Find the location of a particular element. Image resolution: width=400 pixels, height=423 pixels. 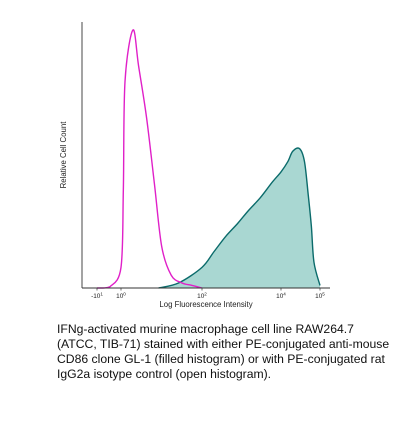

x-tick-label: 10⁰ is located at coordinates (121, 295).